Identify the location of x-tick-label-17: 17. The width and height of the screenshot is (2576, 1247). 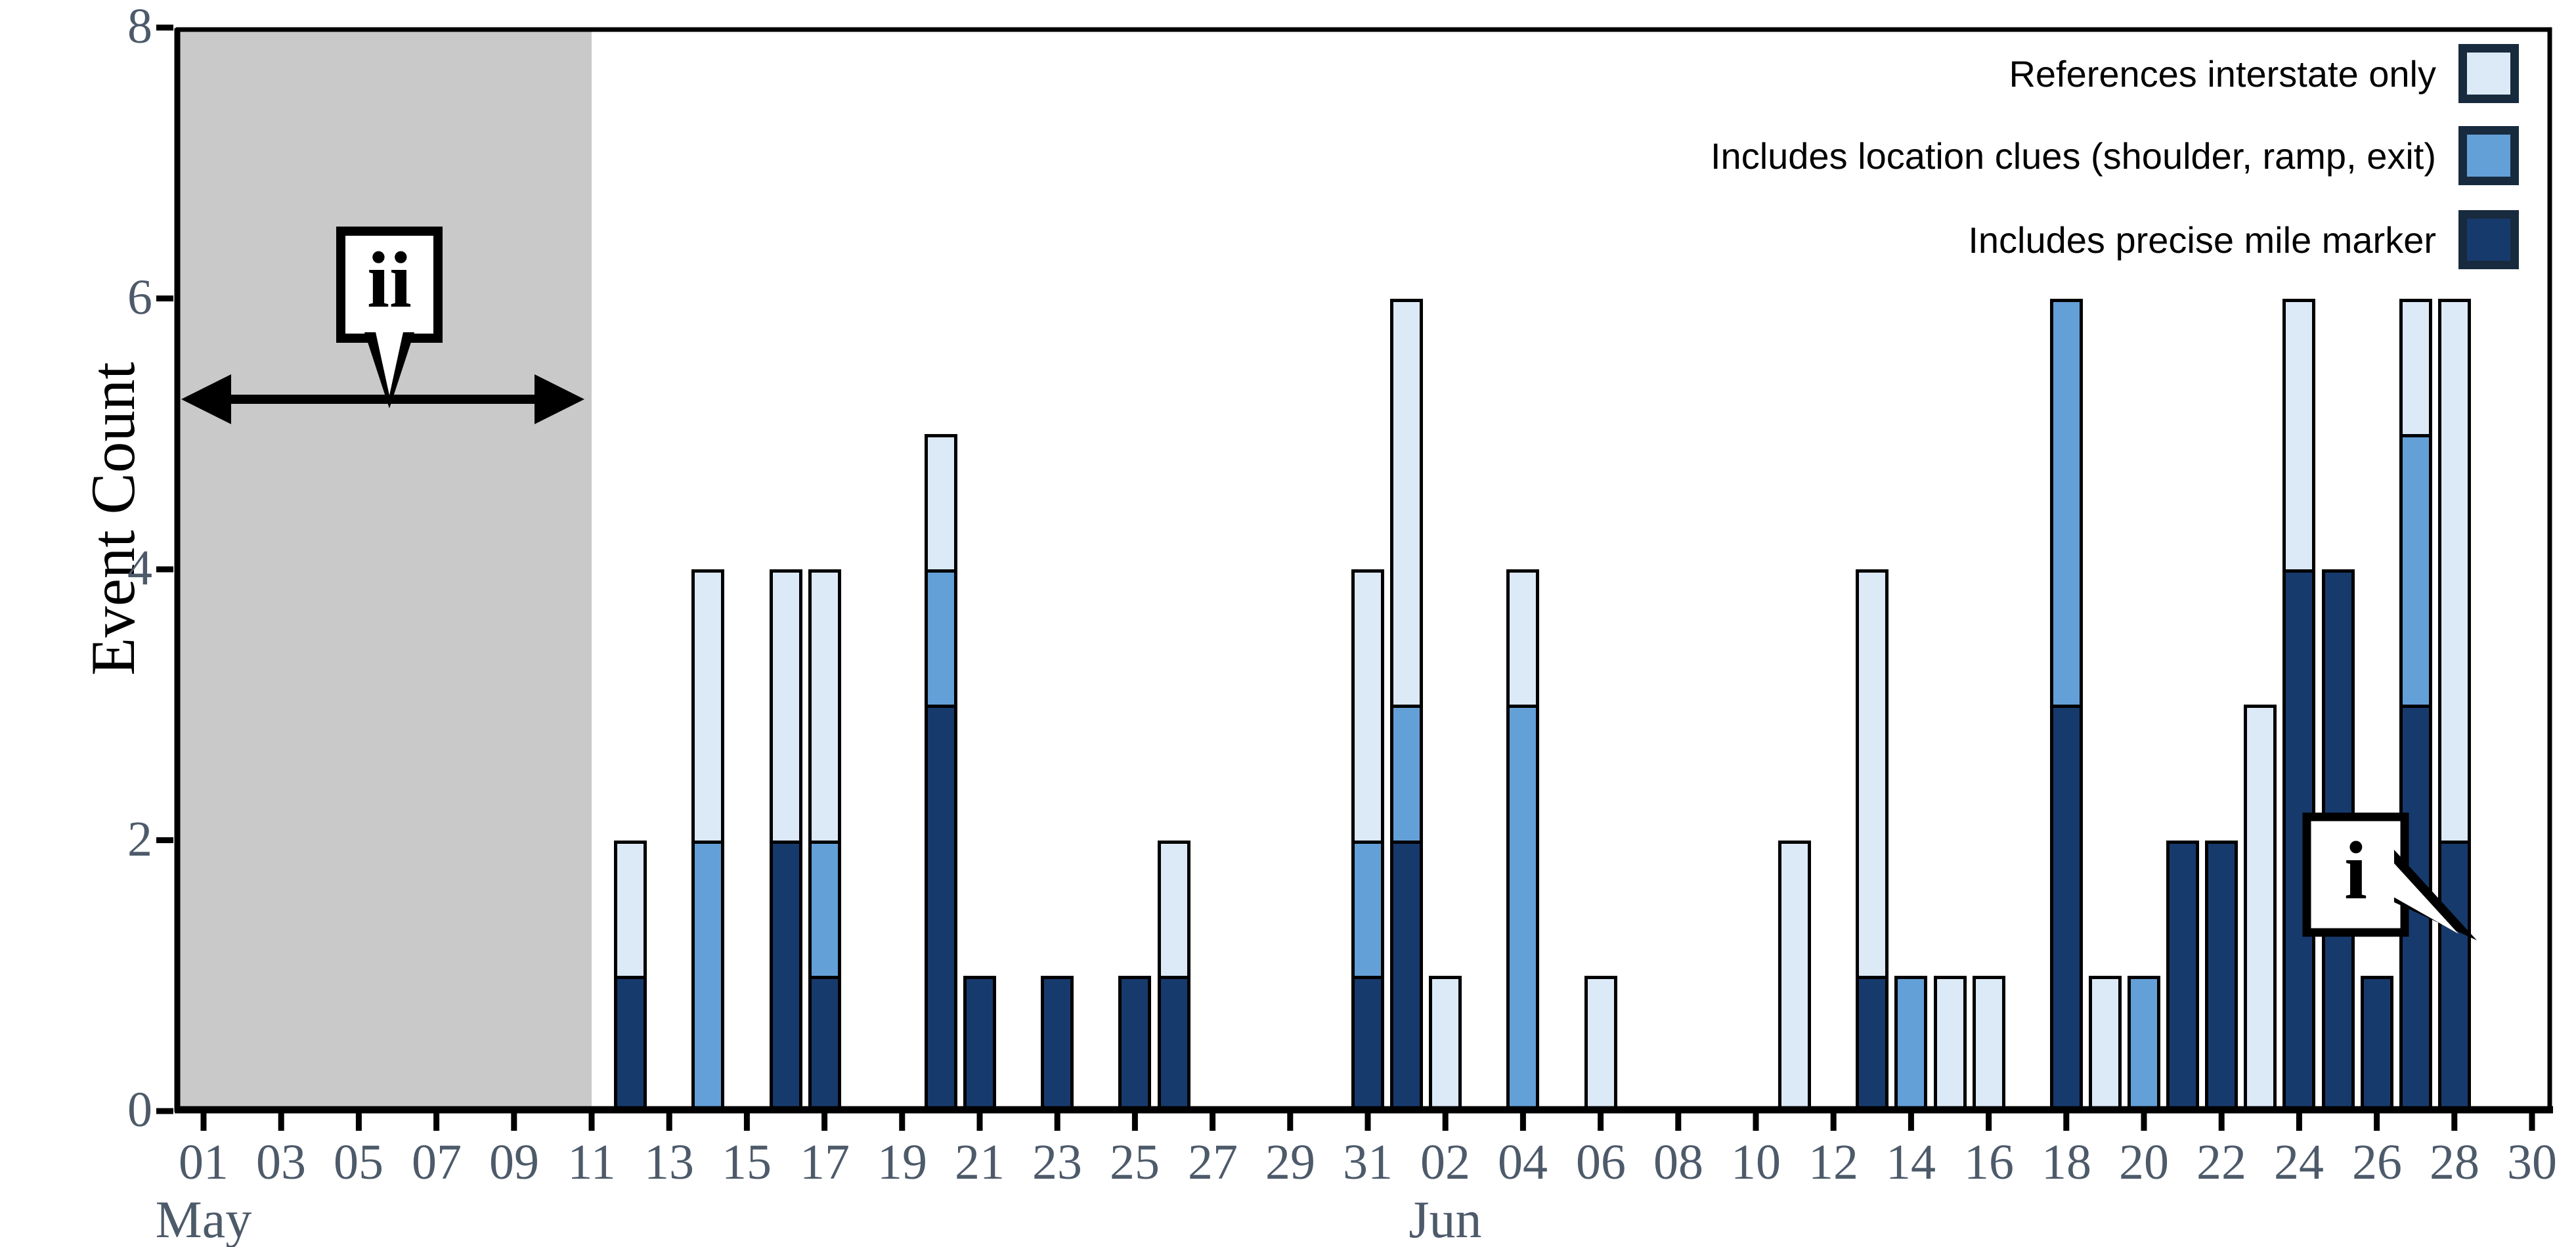
(825, 1162).